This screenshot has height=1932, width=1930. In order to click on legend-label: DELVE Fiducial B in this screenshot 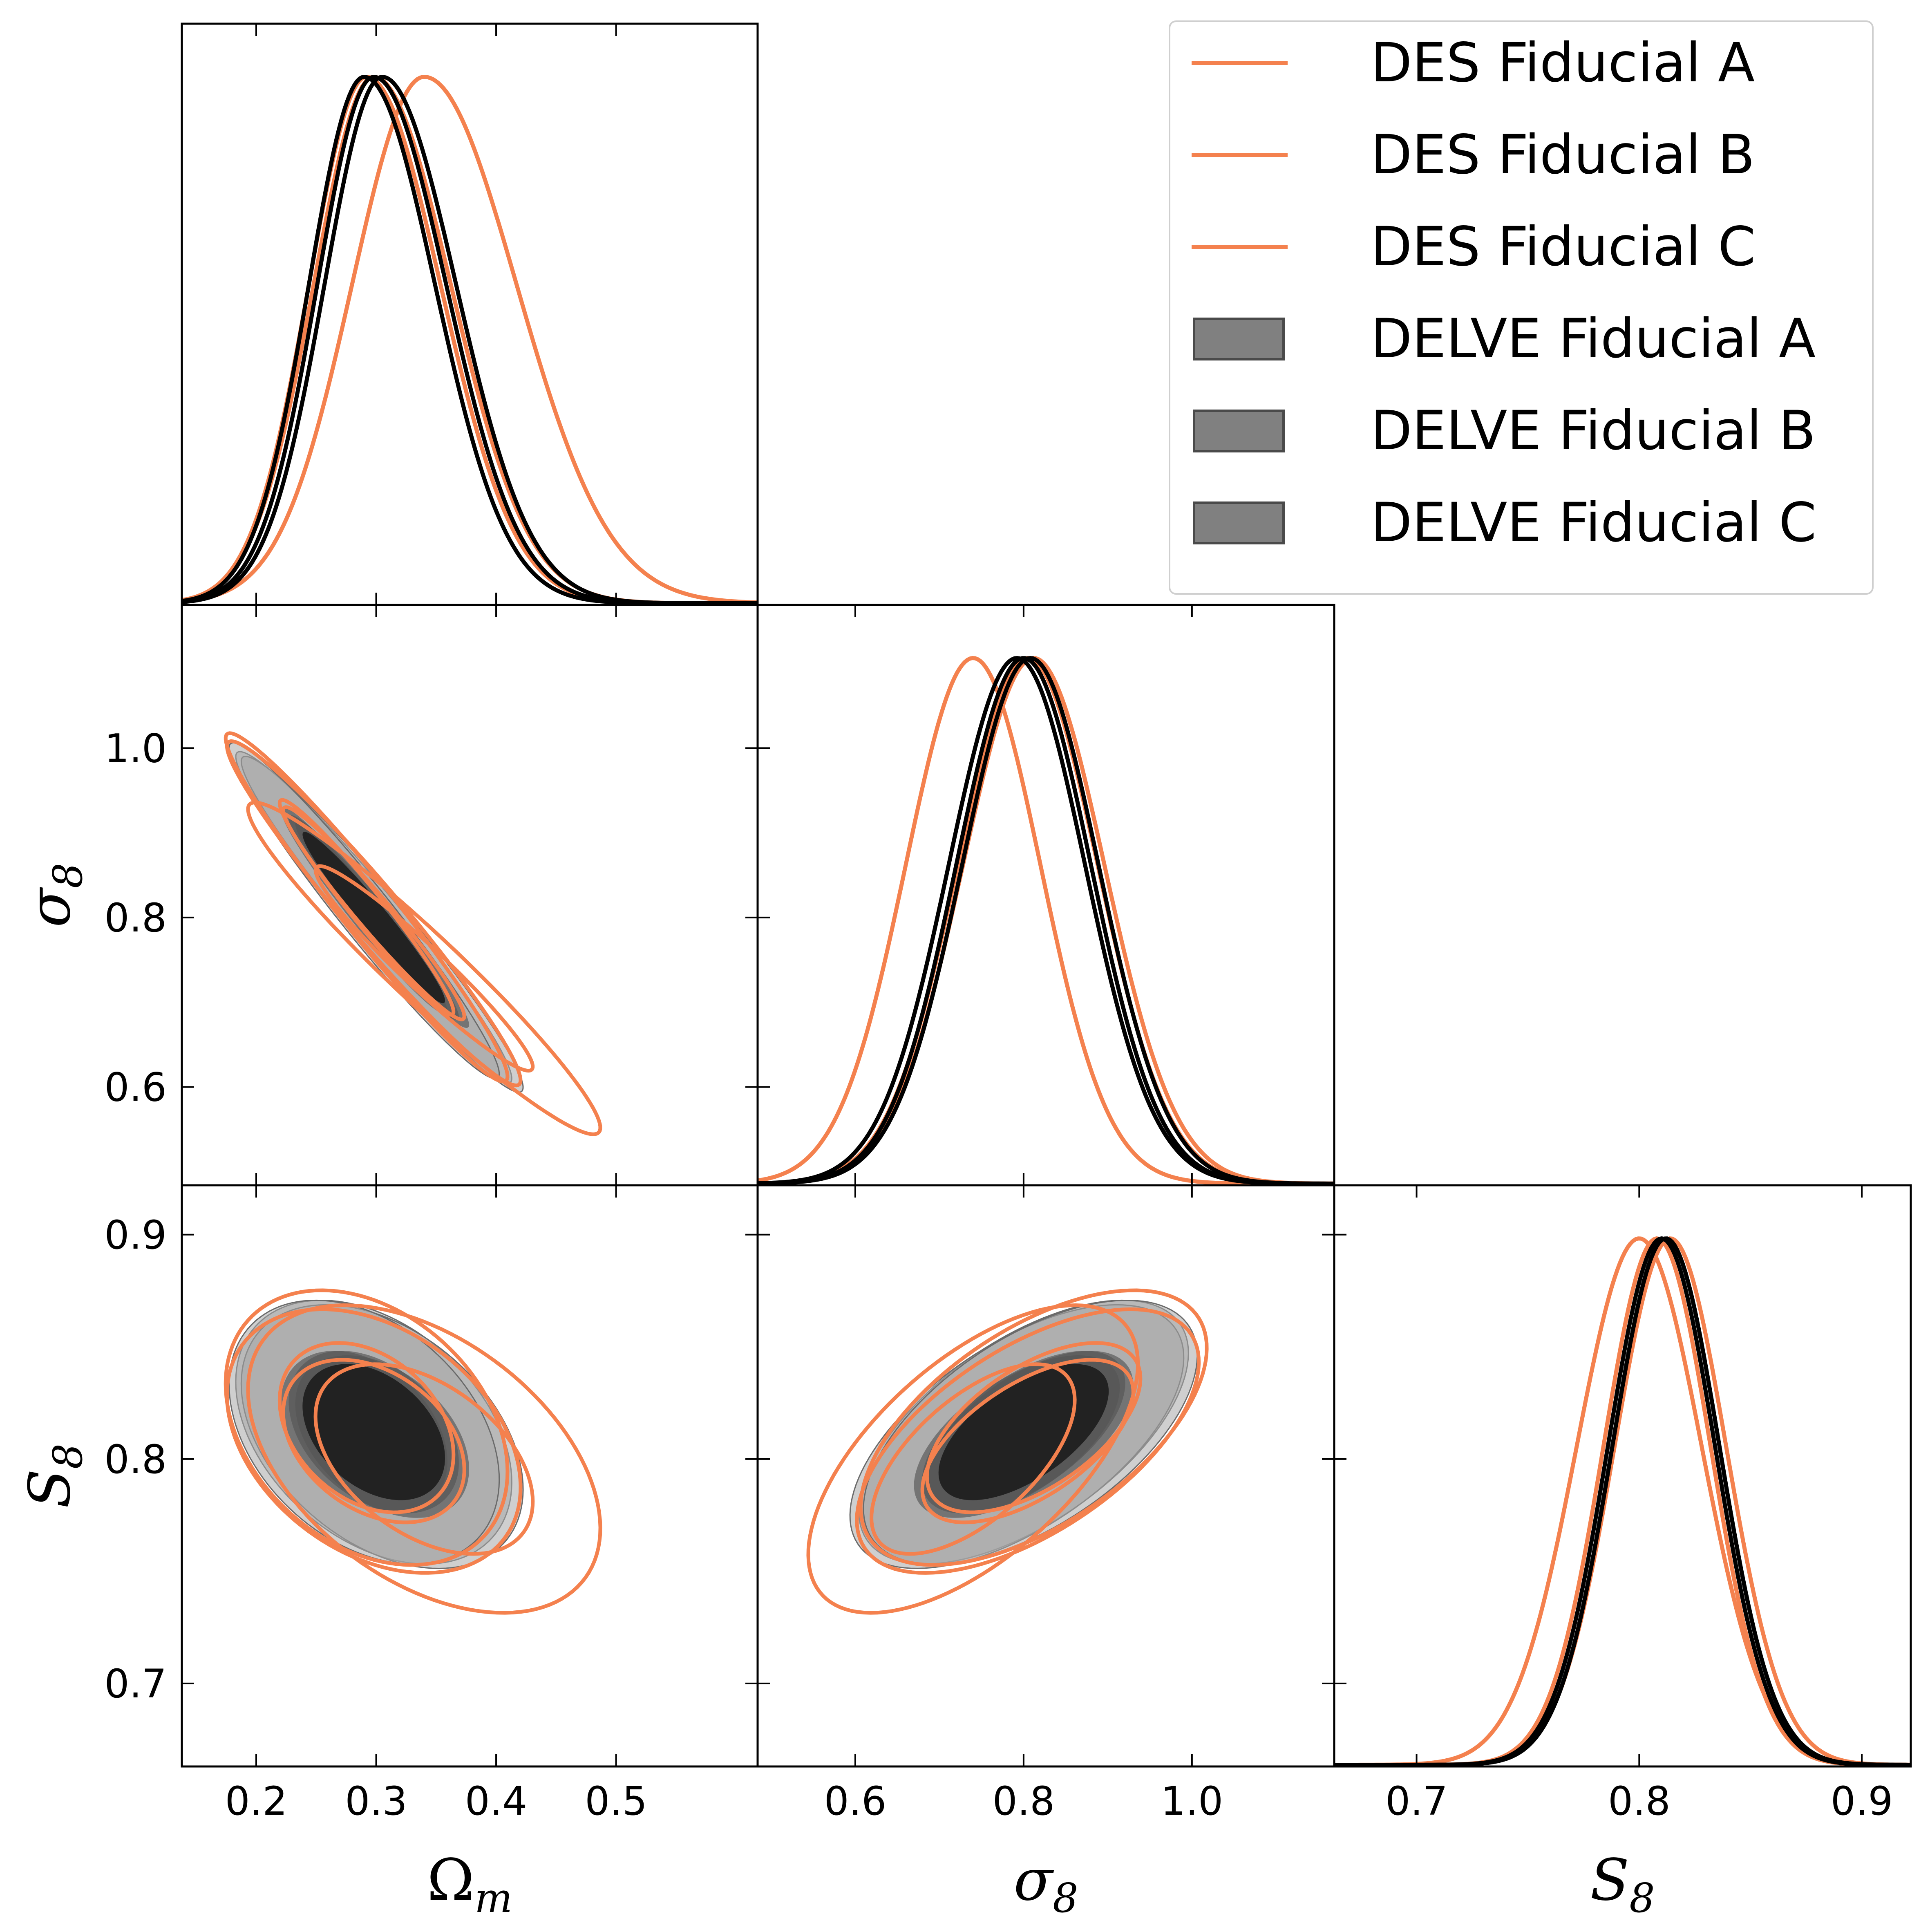, I will do `click(1593, 430)`.